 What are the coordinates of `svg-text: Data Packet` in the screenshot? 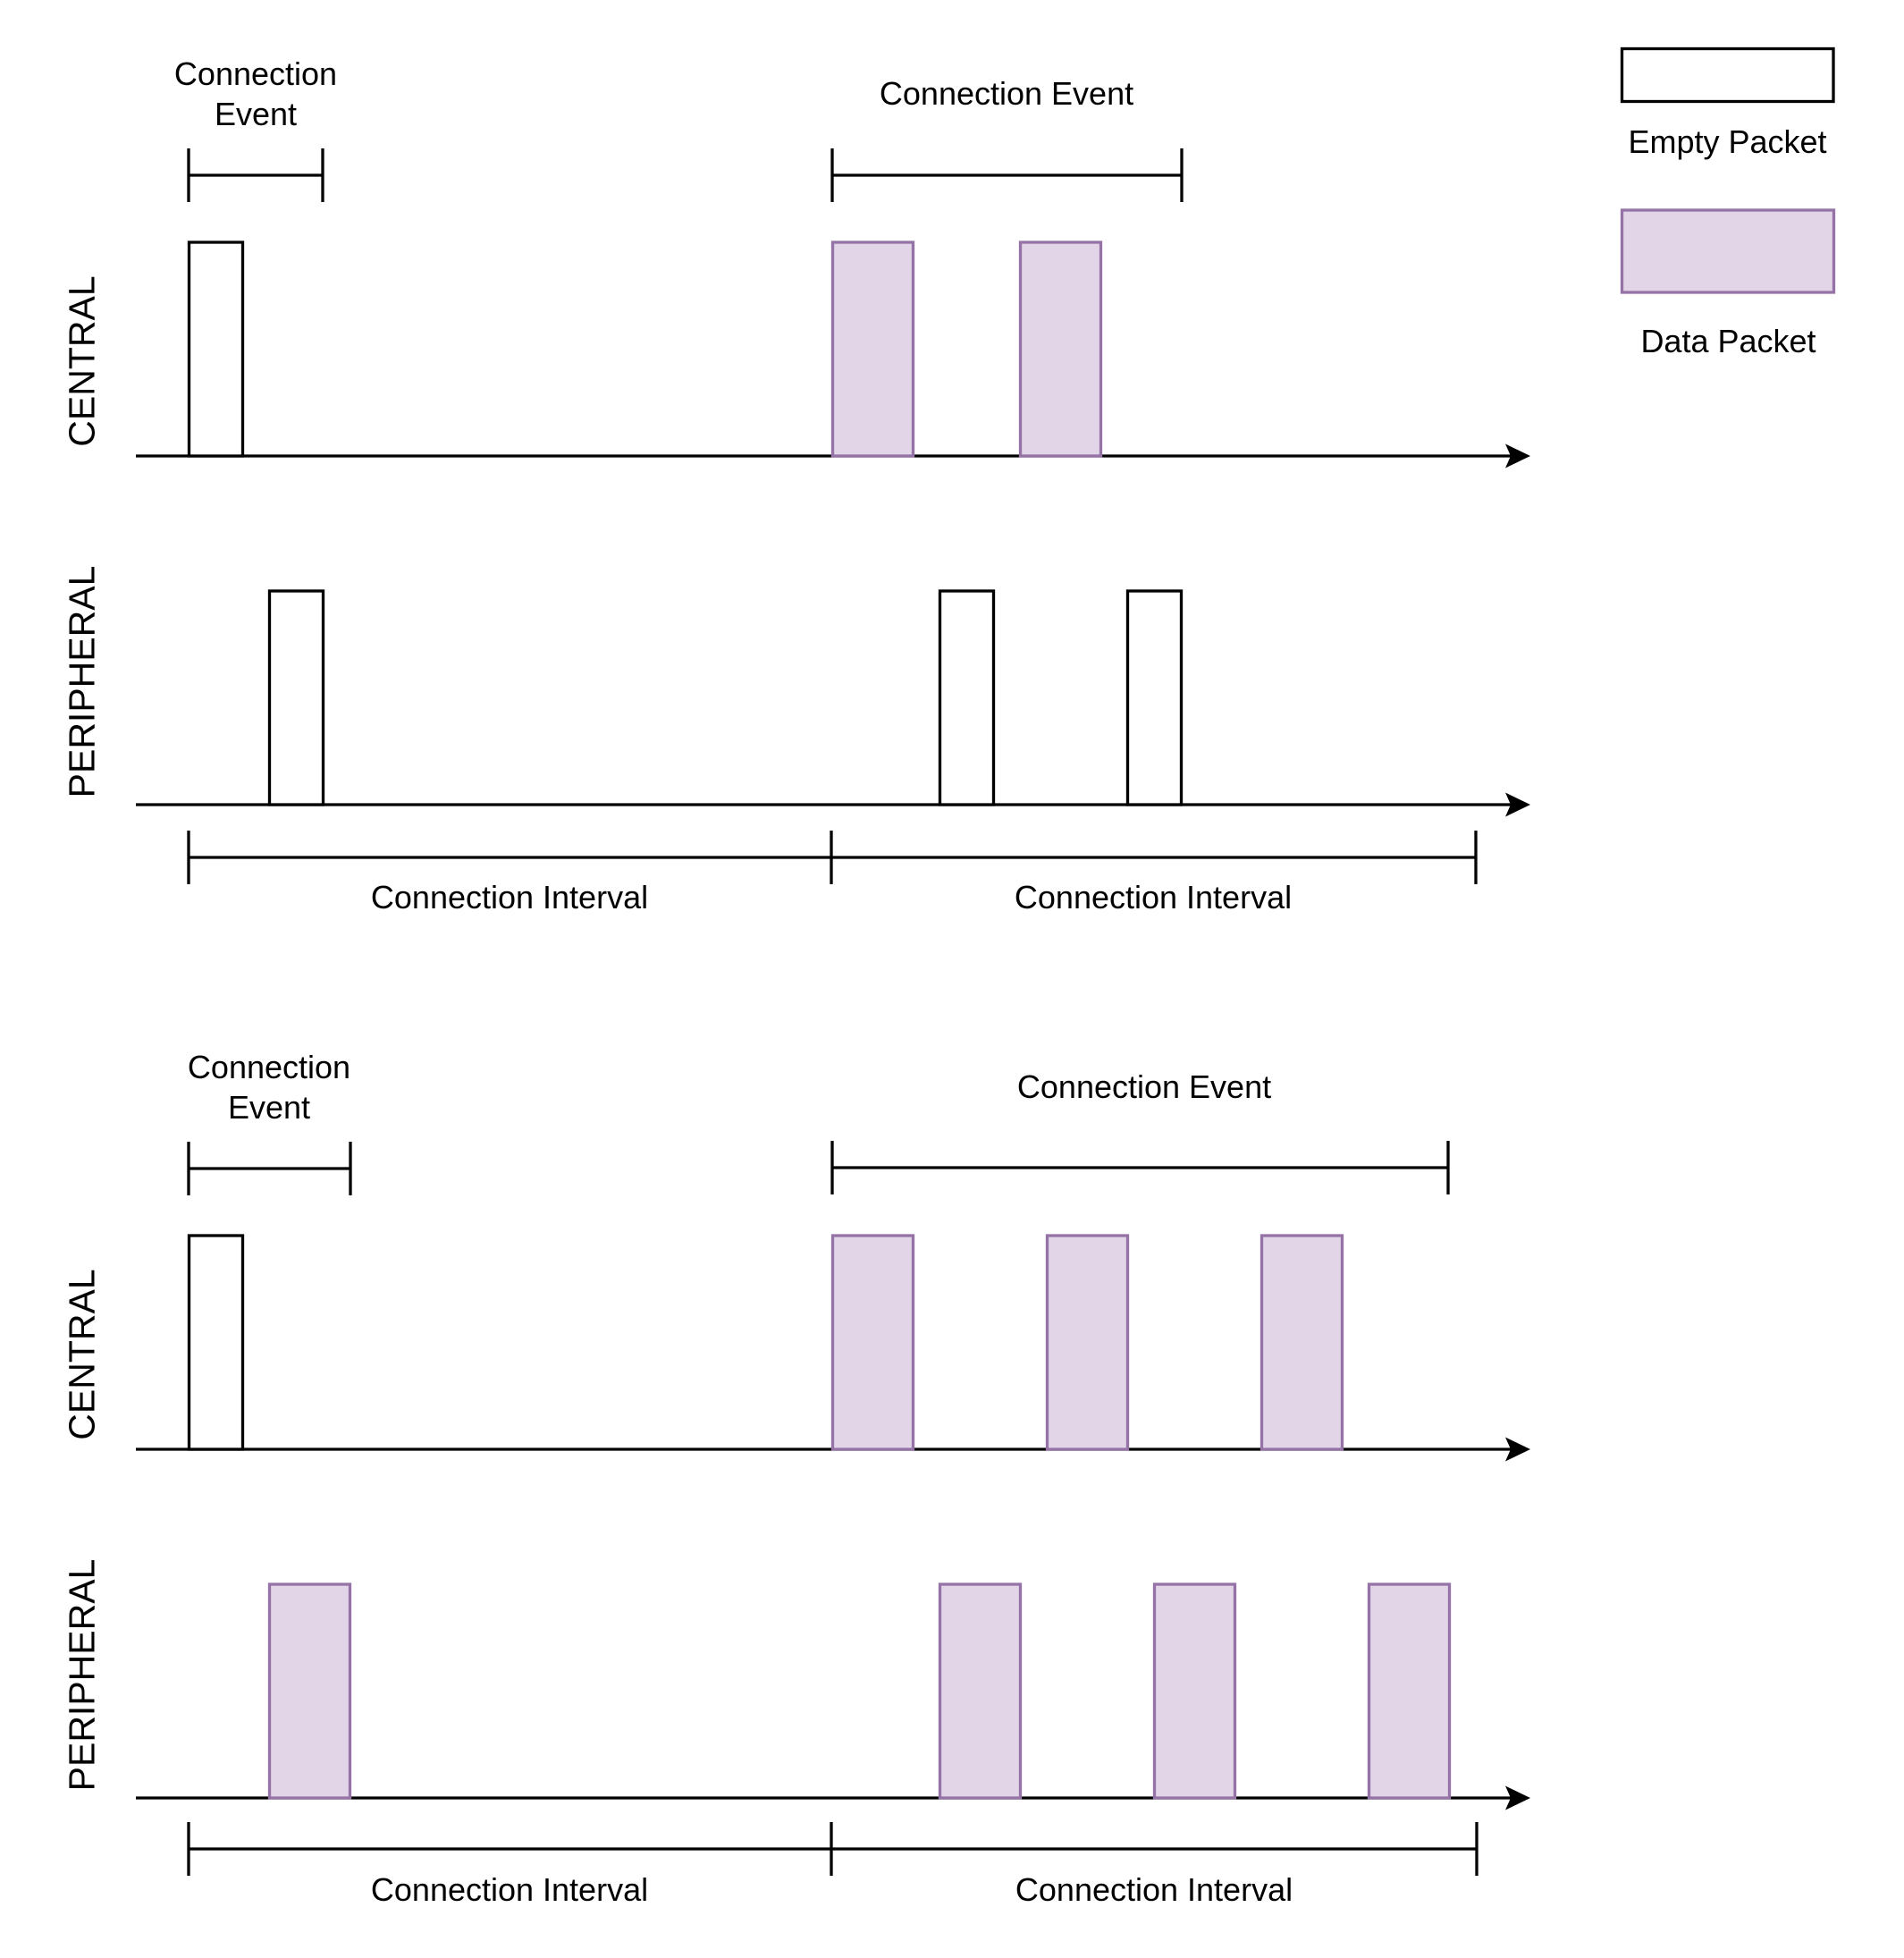 It's located at (1728, 341).